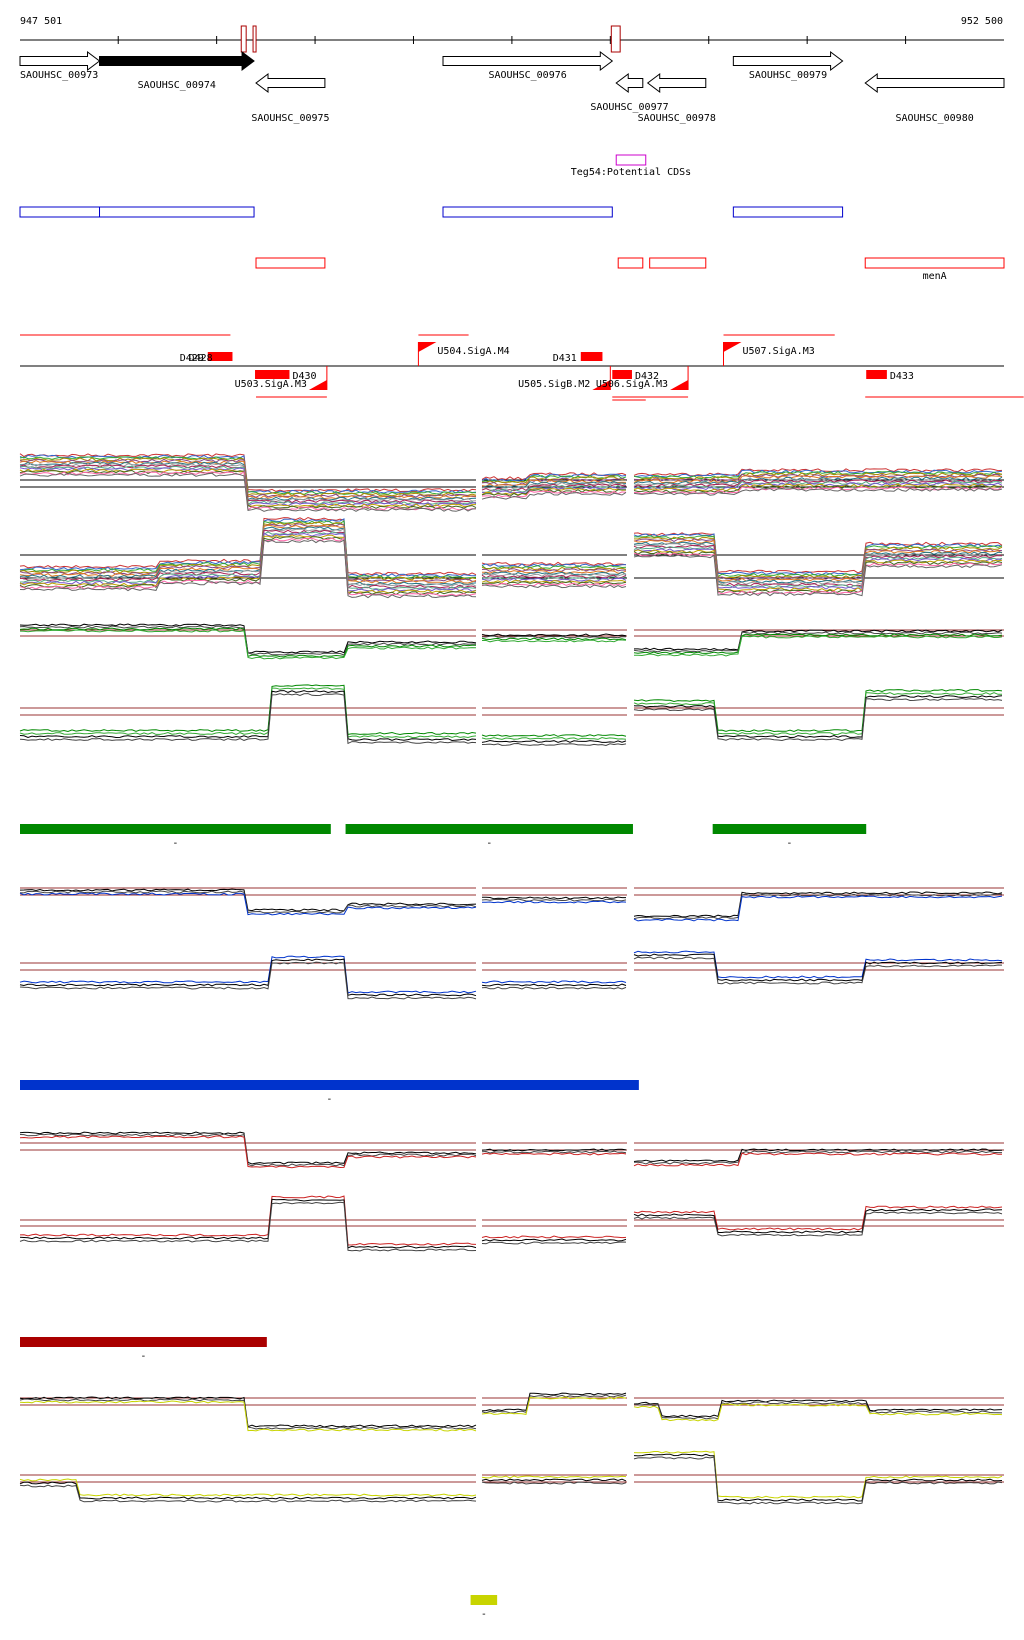 The width and height of the screenshot is (1024, 1640). I want to click on segment-bar-blue, so click(329, 1085).